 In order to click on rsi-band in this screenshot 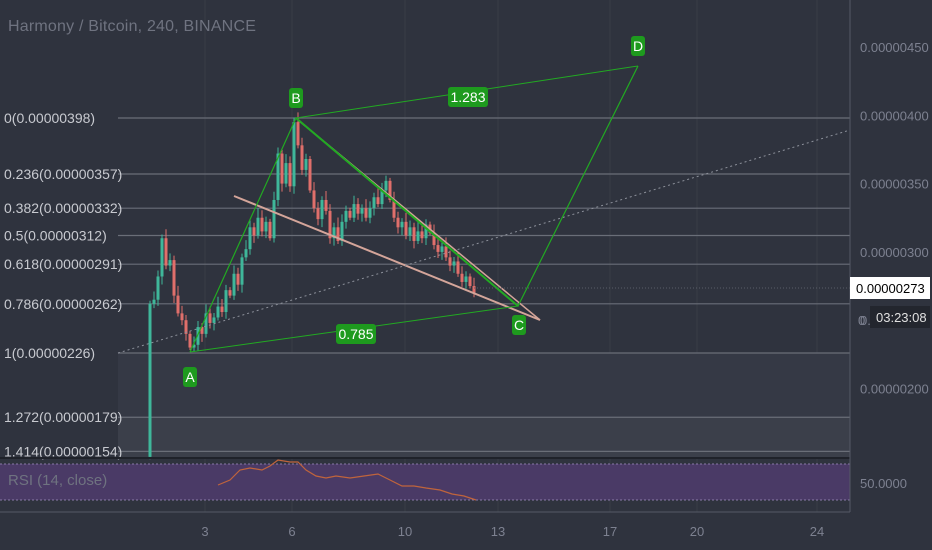, I will do `click(425, 482)`.